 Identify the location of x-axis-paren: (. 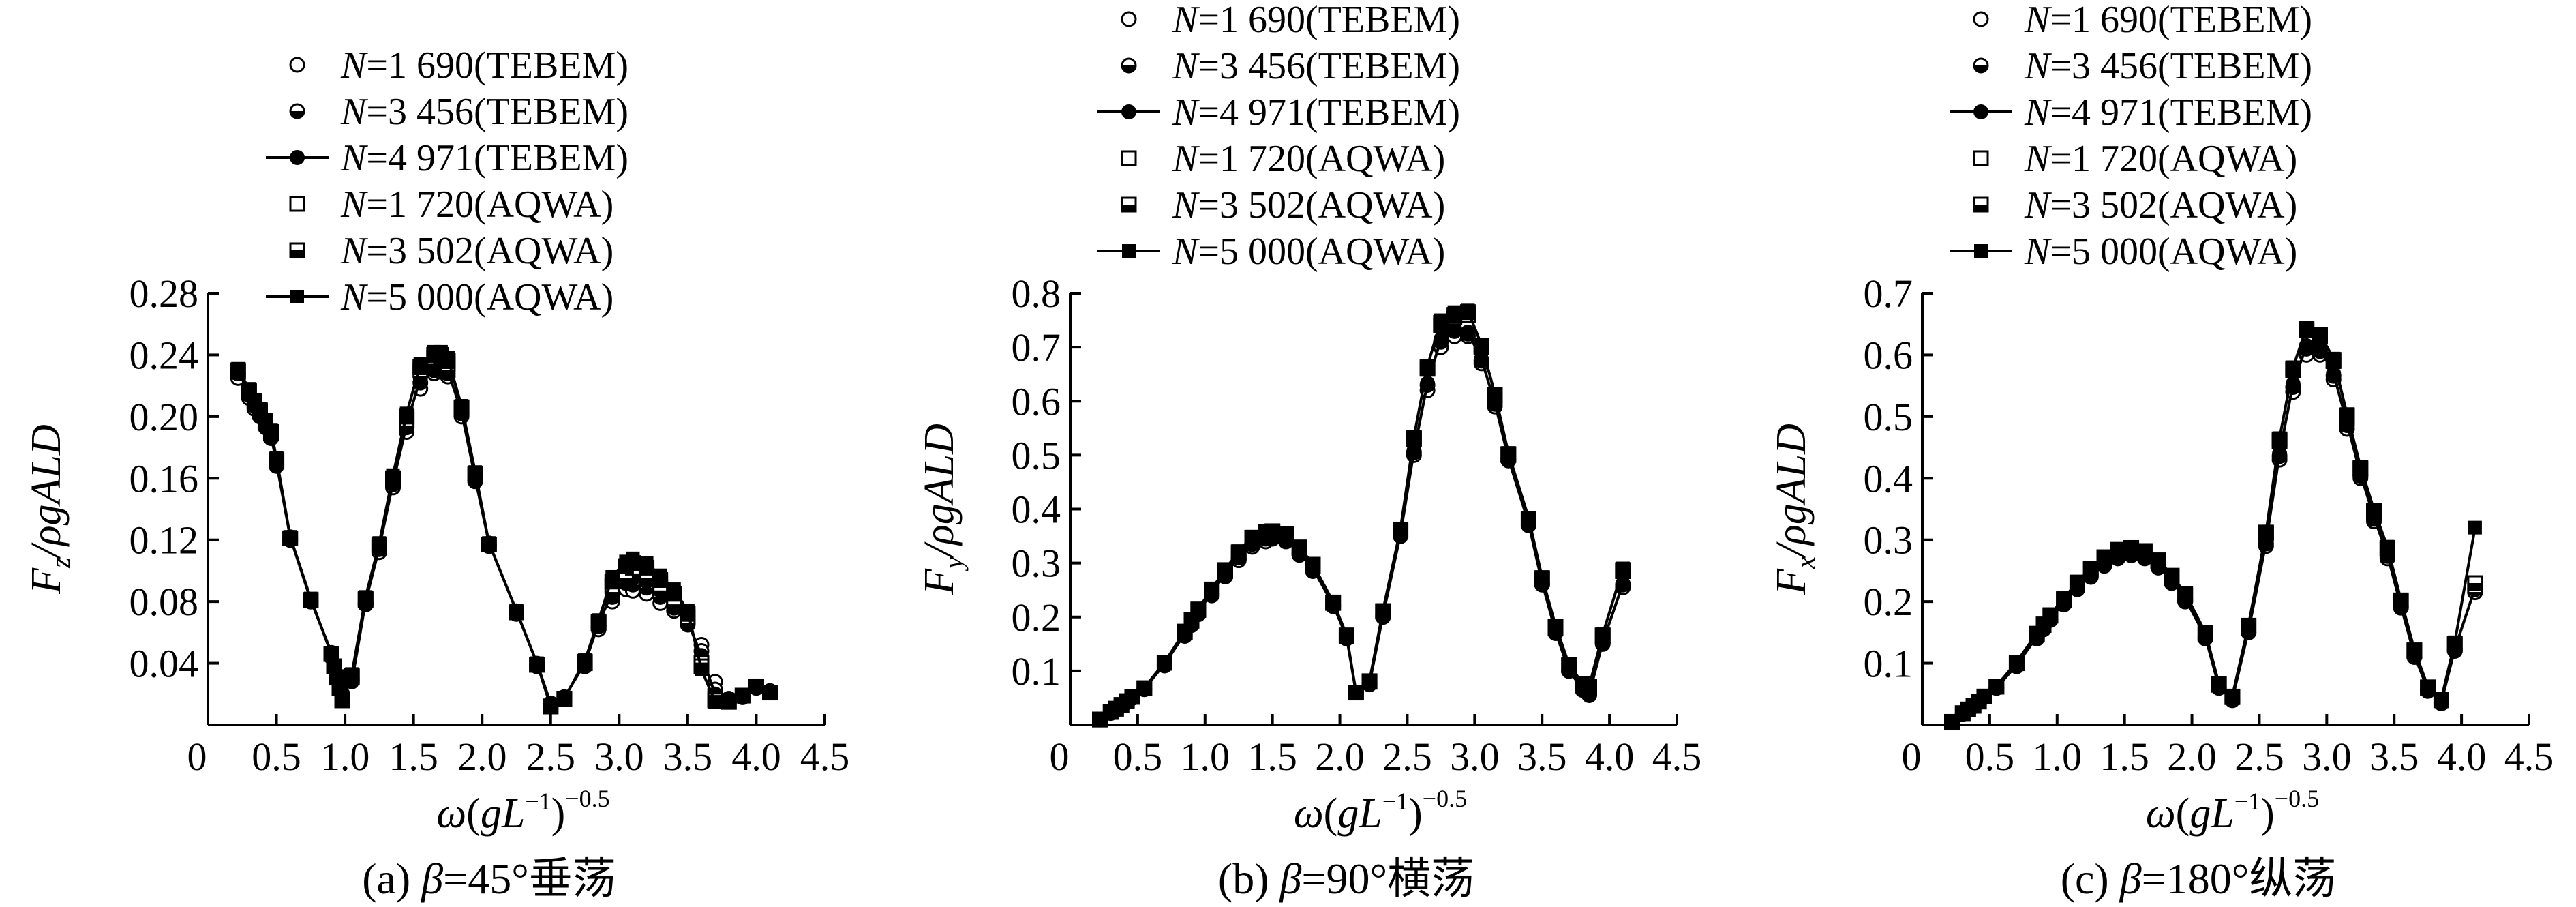
(1331, 813).